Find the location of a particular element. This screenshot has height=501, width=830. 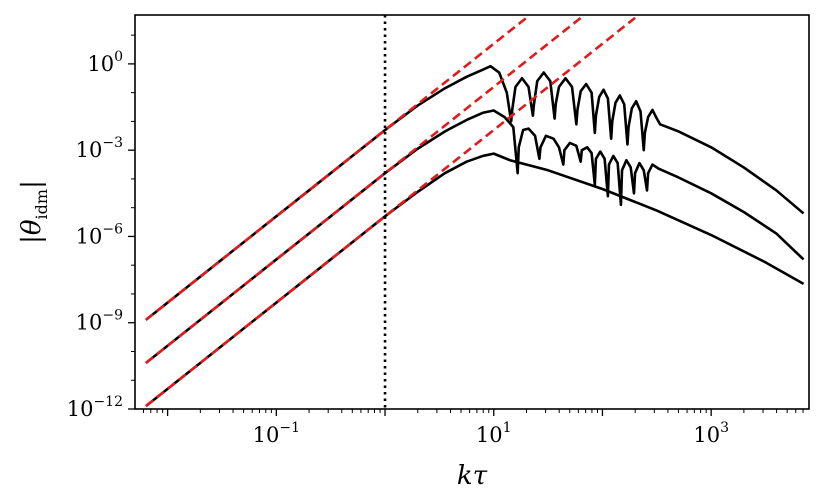

y-tick-label: 10⁻³ is located at coordinates (99, 148).